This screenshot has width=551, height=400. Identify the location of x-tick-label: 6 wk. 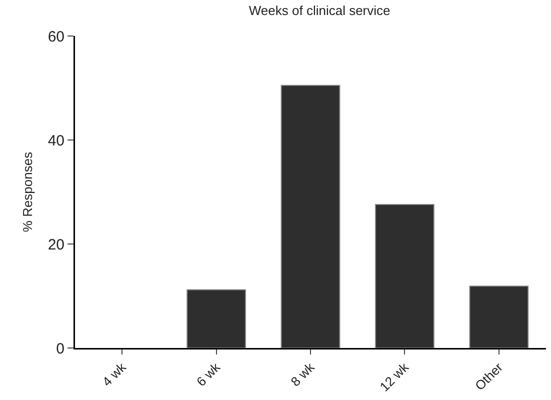
(209, 374).